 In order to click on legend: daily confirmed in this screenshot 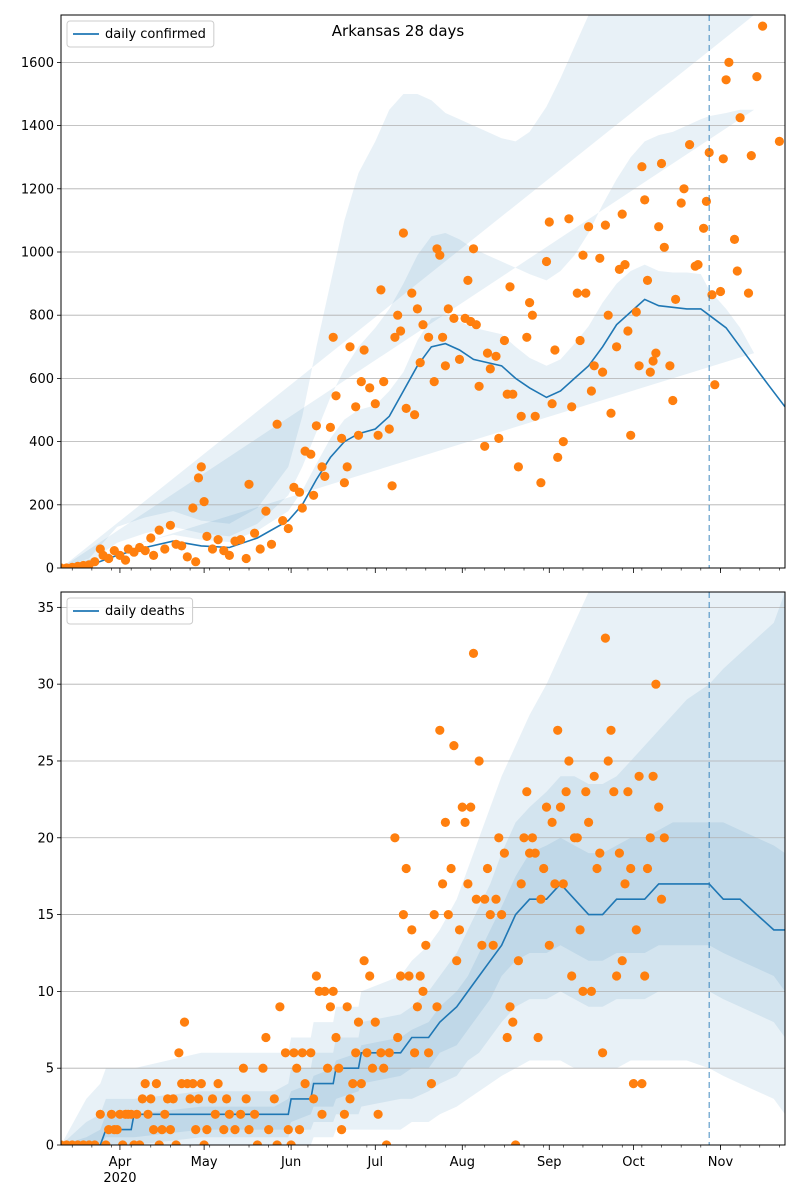, I will do `click(140, 34)`.